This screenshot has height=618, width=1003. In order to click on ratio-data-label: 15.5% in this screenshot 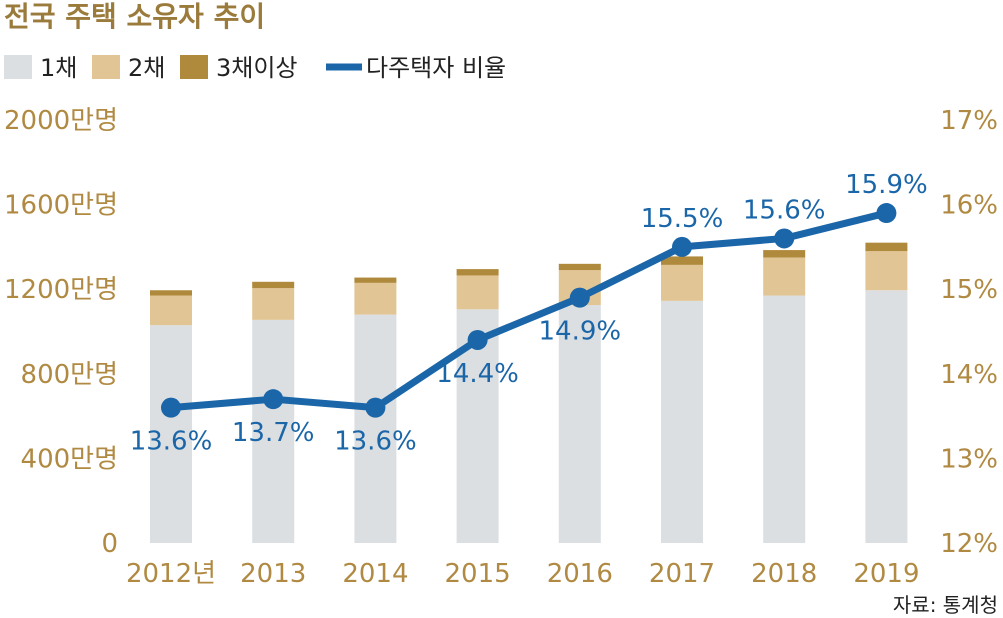, I will do `click(682, 219)`.